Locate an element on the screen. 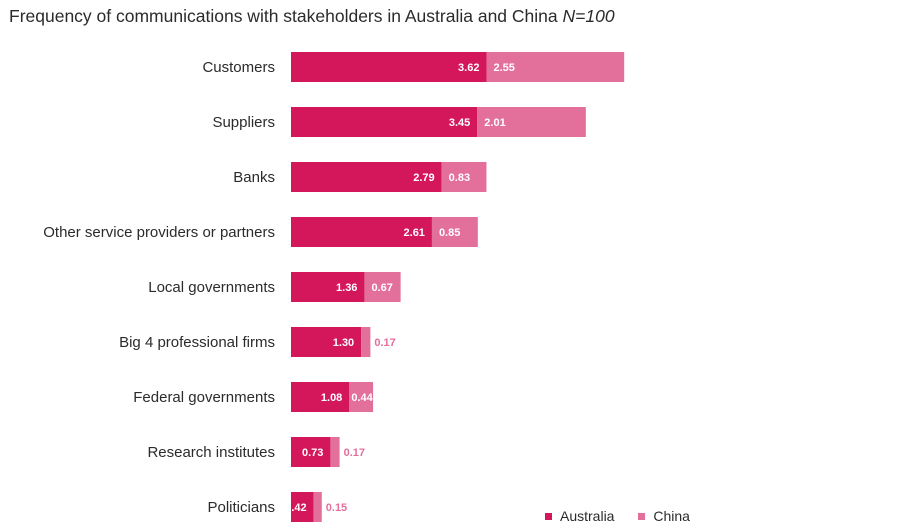 The width and height of the screenshot is (900, 531). bar-china-suppliers is located at coordinates (531, 122).